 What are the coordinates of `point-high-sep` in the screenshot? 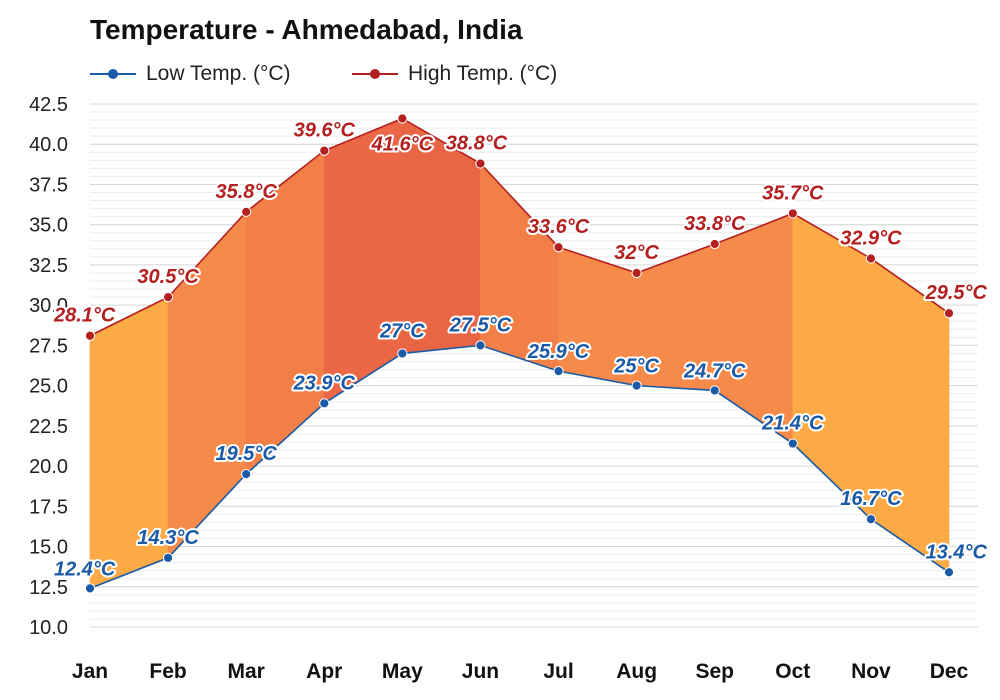 It's located at (714, 244).